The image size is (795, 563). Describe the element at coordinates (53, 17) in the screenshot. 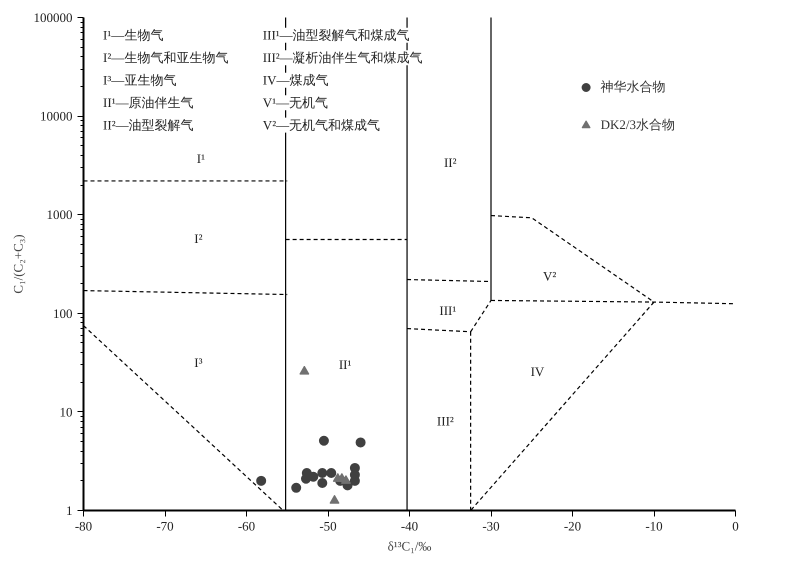

I see `y-tick-label: 100000` at that location.